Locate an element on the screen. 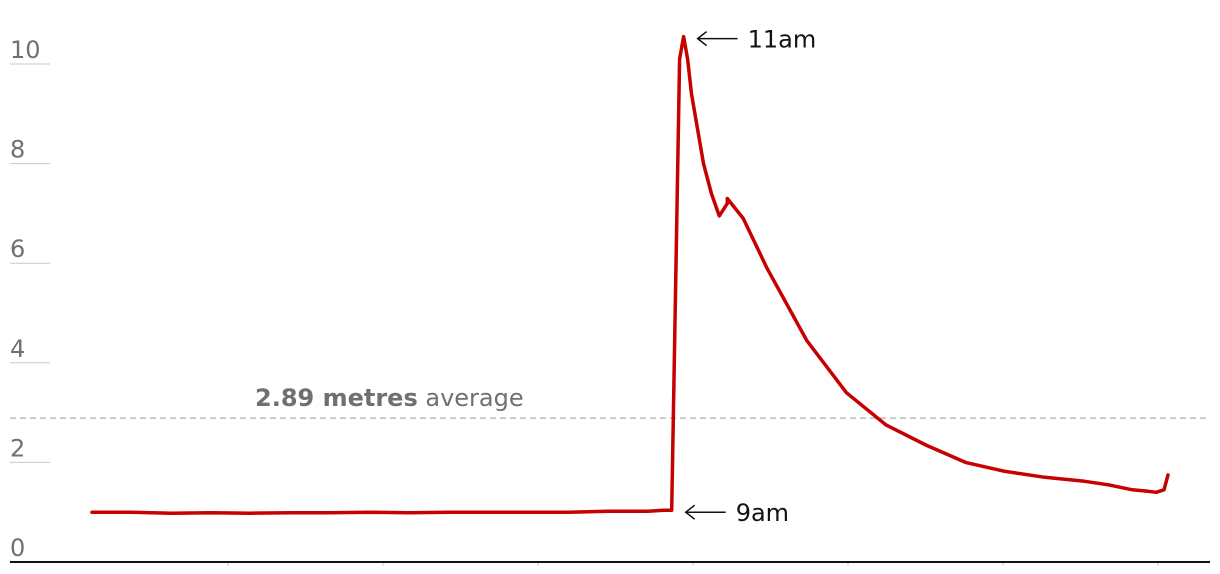 The height and width of the screenshot is (574, 1220). annotation-label: 11am is located at coordinates (782, 40).